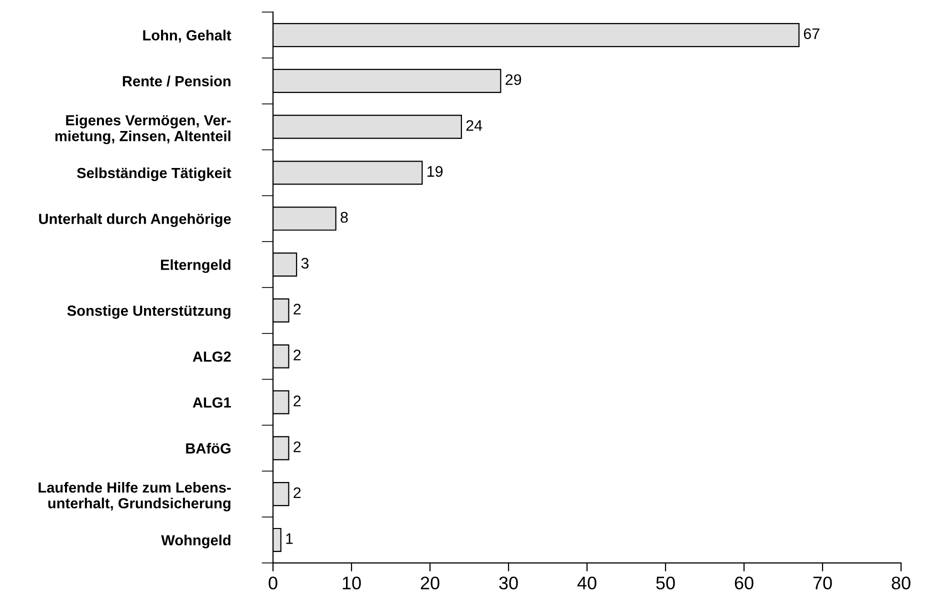 Image resolution: width=927 pixels, height=604 pixels. I want to click on x-tick-label: 50, so click(665, 583).